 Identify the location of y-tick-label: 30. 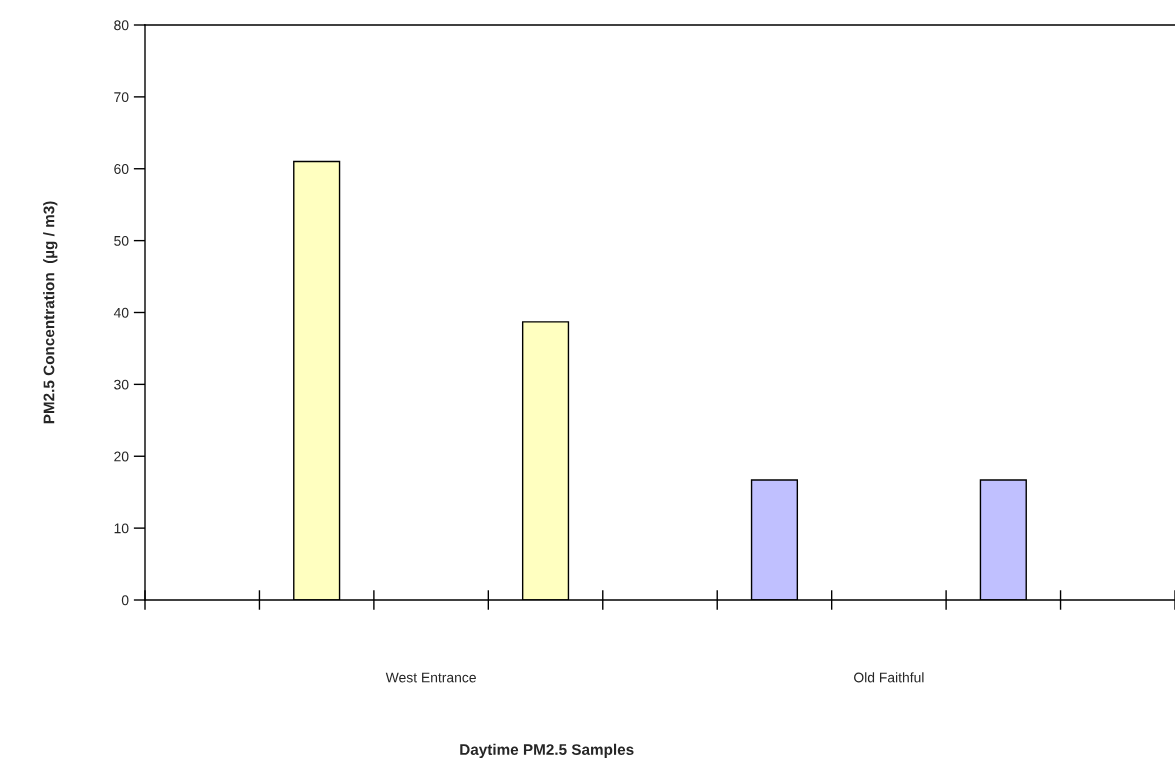
(121, 384).